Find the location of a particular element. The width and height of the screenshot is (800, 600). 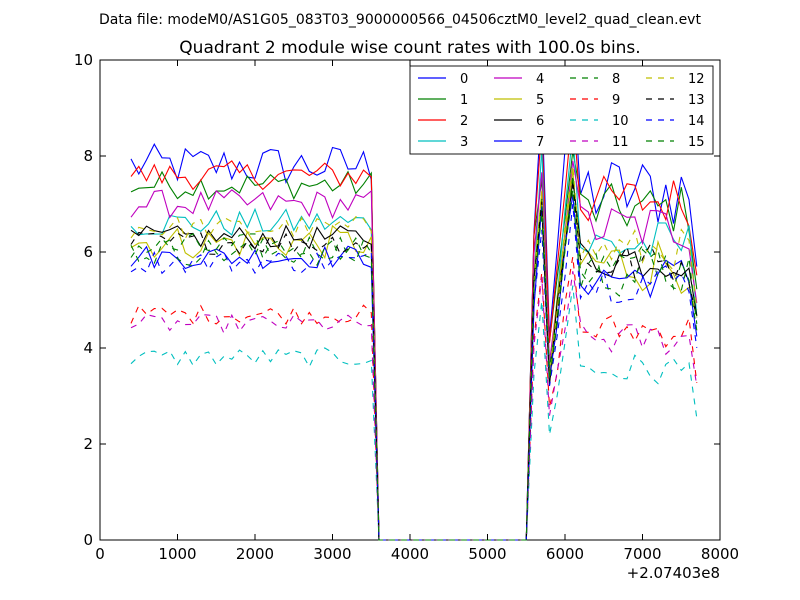

x-tick-label: 7000 is located at coordinates (642, 554).